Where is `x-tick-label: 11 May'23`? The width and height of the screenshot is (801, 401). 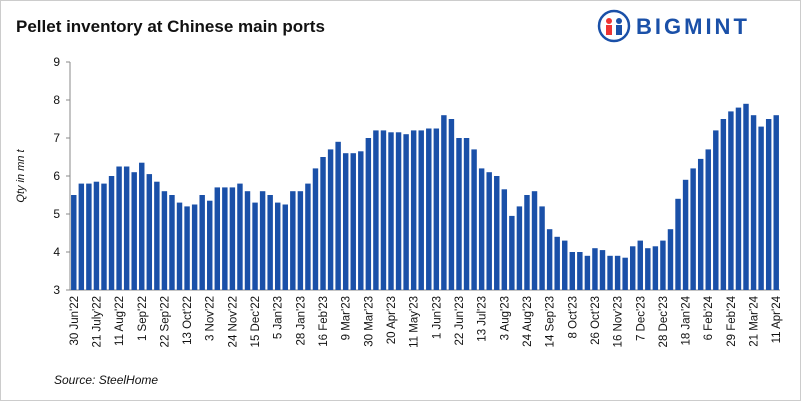 x-tick-label: 11 May'23 is located at coordinates (415, 322).